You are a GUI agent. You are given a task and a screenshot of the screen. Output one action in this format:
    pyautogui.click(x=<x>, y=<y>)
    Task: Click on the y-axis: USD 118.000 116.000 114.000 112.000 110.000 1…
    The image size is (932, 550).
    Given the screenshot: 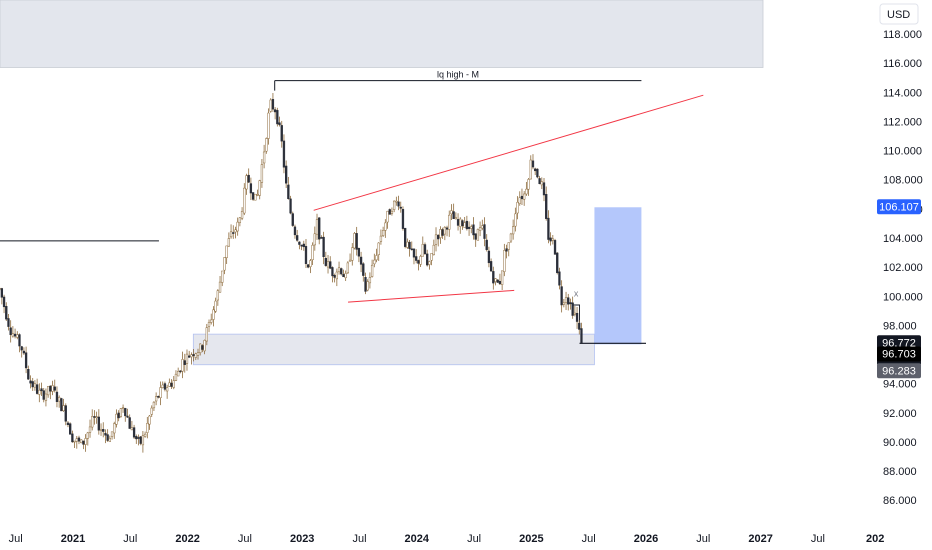 What is the action you would take?
    pyautogui.click(x=901, y=255)
    